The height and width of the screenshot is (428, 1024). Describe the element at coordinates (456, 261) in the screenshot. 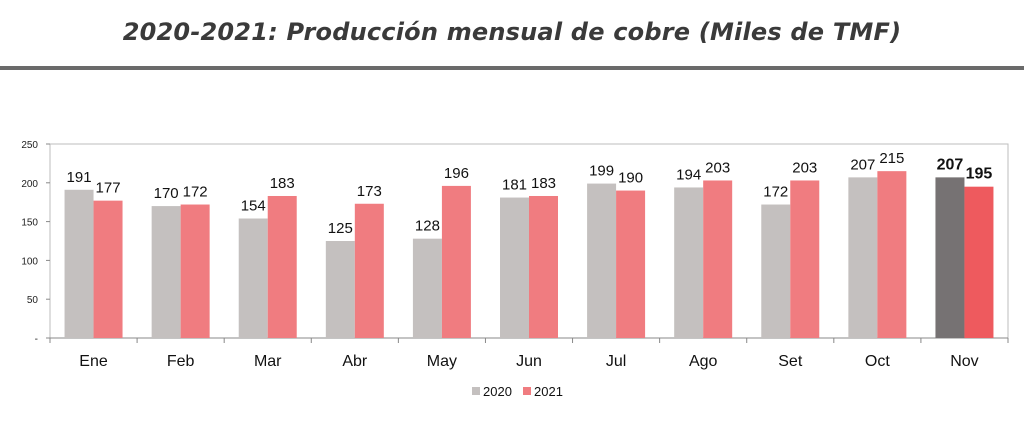

I see `bar-2021-may` at that location.